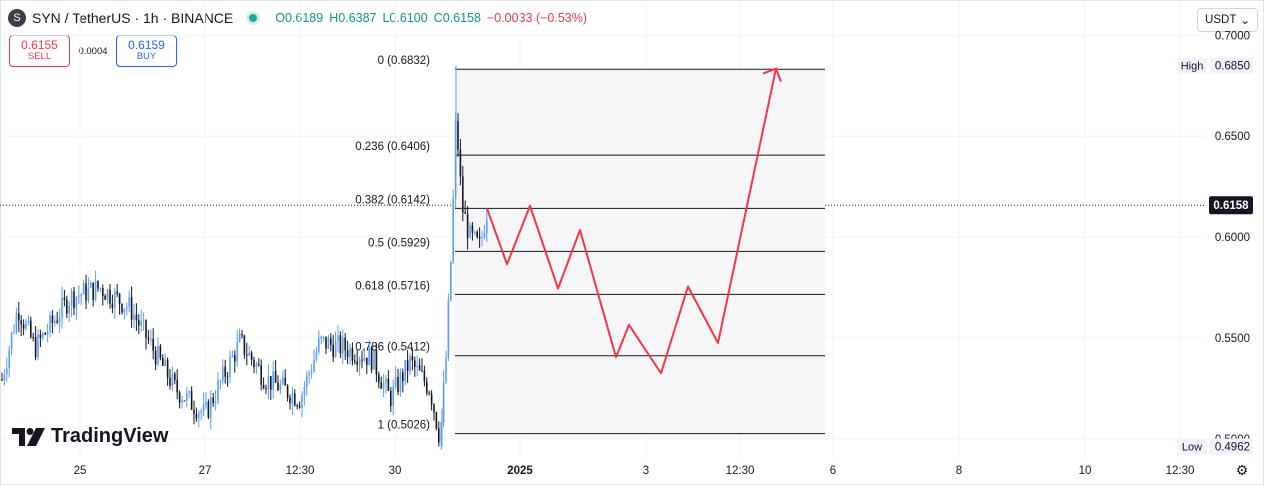 The width and height of the screenshot is (1264, 485). What do you see at coordinates (634, 471) in the screenshot?
I see `time-axis: 25 27 12:30 30 2025 3 12:30 6 8 10 12:30` at bounding box center [634, 471].